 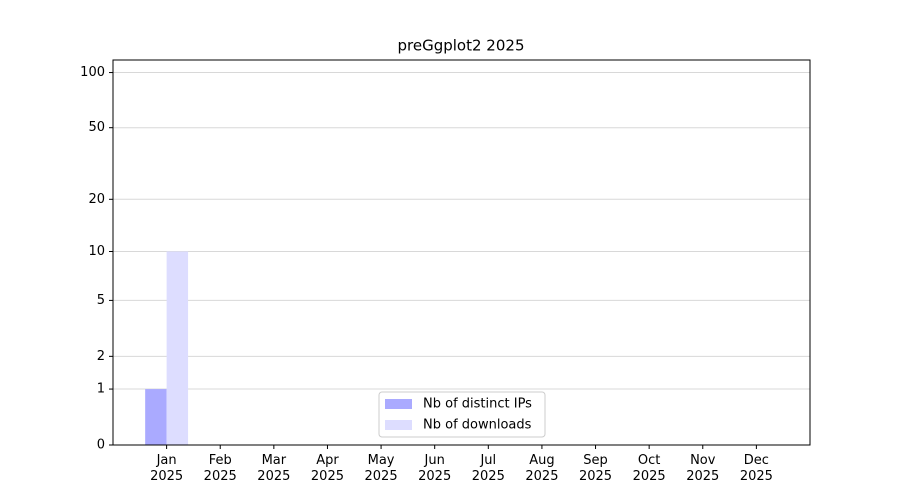 What do you see at coordinates (167, 468) in the screenshot?
I see `x-tick-label: Jan 2025` at bounding box center [167, 468].